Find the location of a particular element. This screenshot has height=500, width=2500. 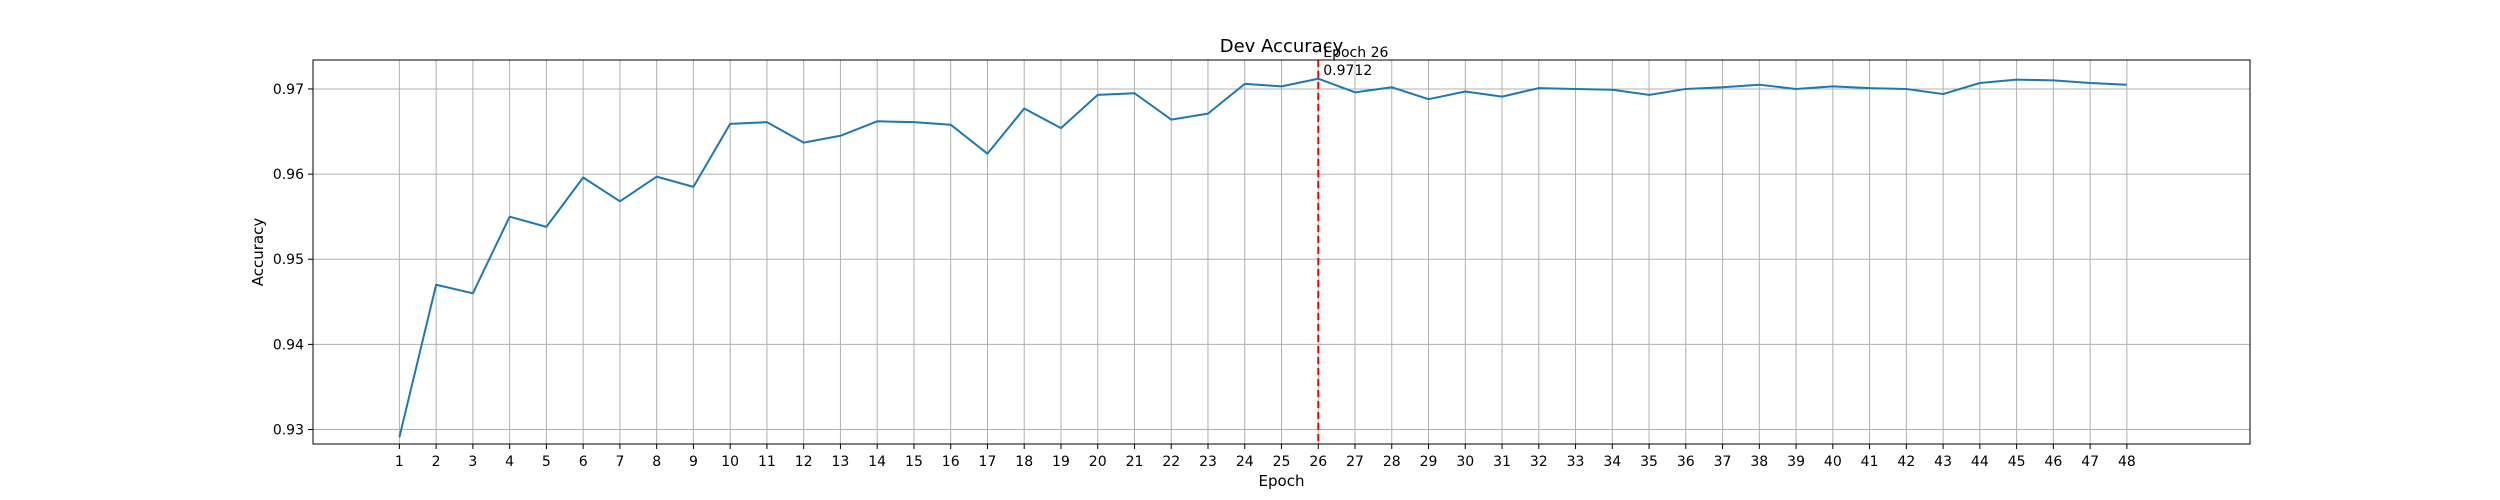

x-axis-label: Epoch is located at coordinates (1282, 481).